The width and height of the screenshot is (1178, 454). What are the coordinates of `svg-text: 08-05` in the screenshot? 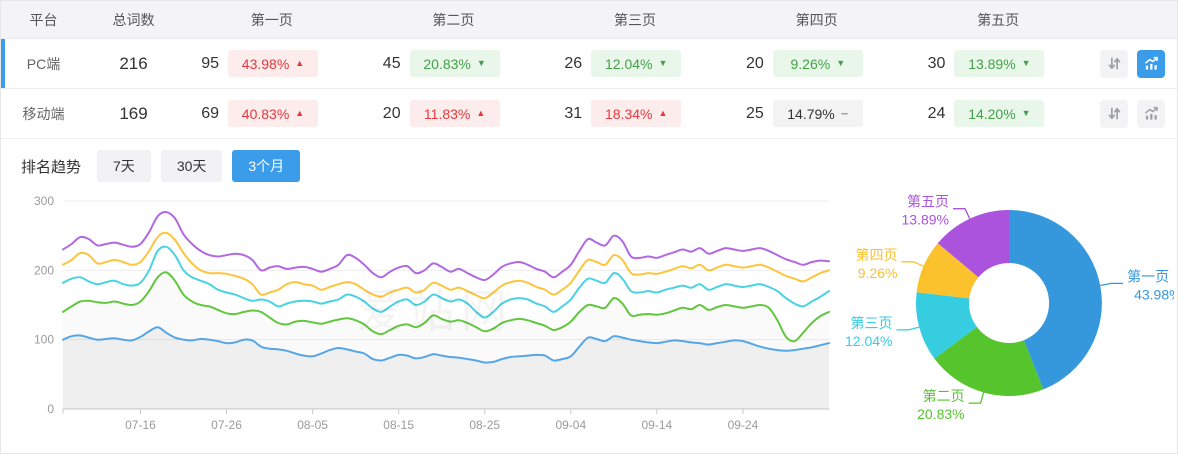 It's located at (312, 425).